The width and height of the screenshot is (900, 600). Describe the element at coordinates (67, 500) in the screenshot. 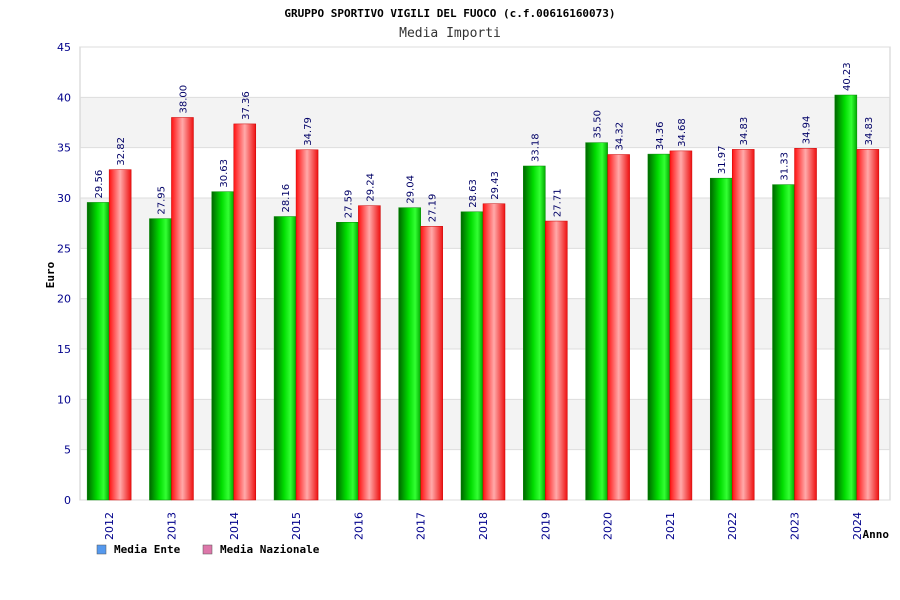

I see `y-tick-label: 0` at that location.